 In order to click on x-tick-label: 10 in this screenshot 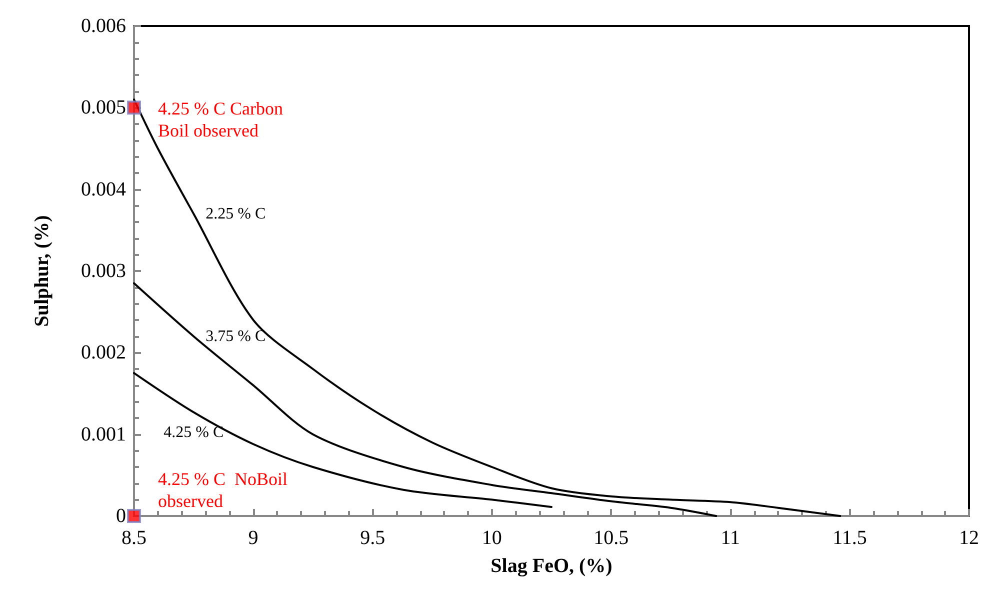, I will do `click(492, 538)`.